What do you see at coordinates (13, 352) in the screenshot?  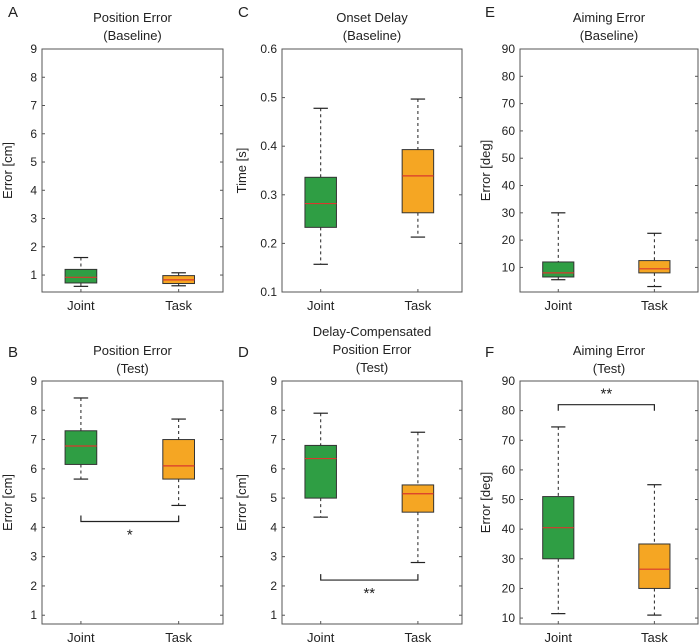 I see `panel-letter: B` at bounding box center [13, 352].